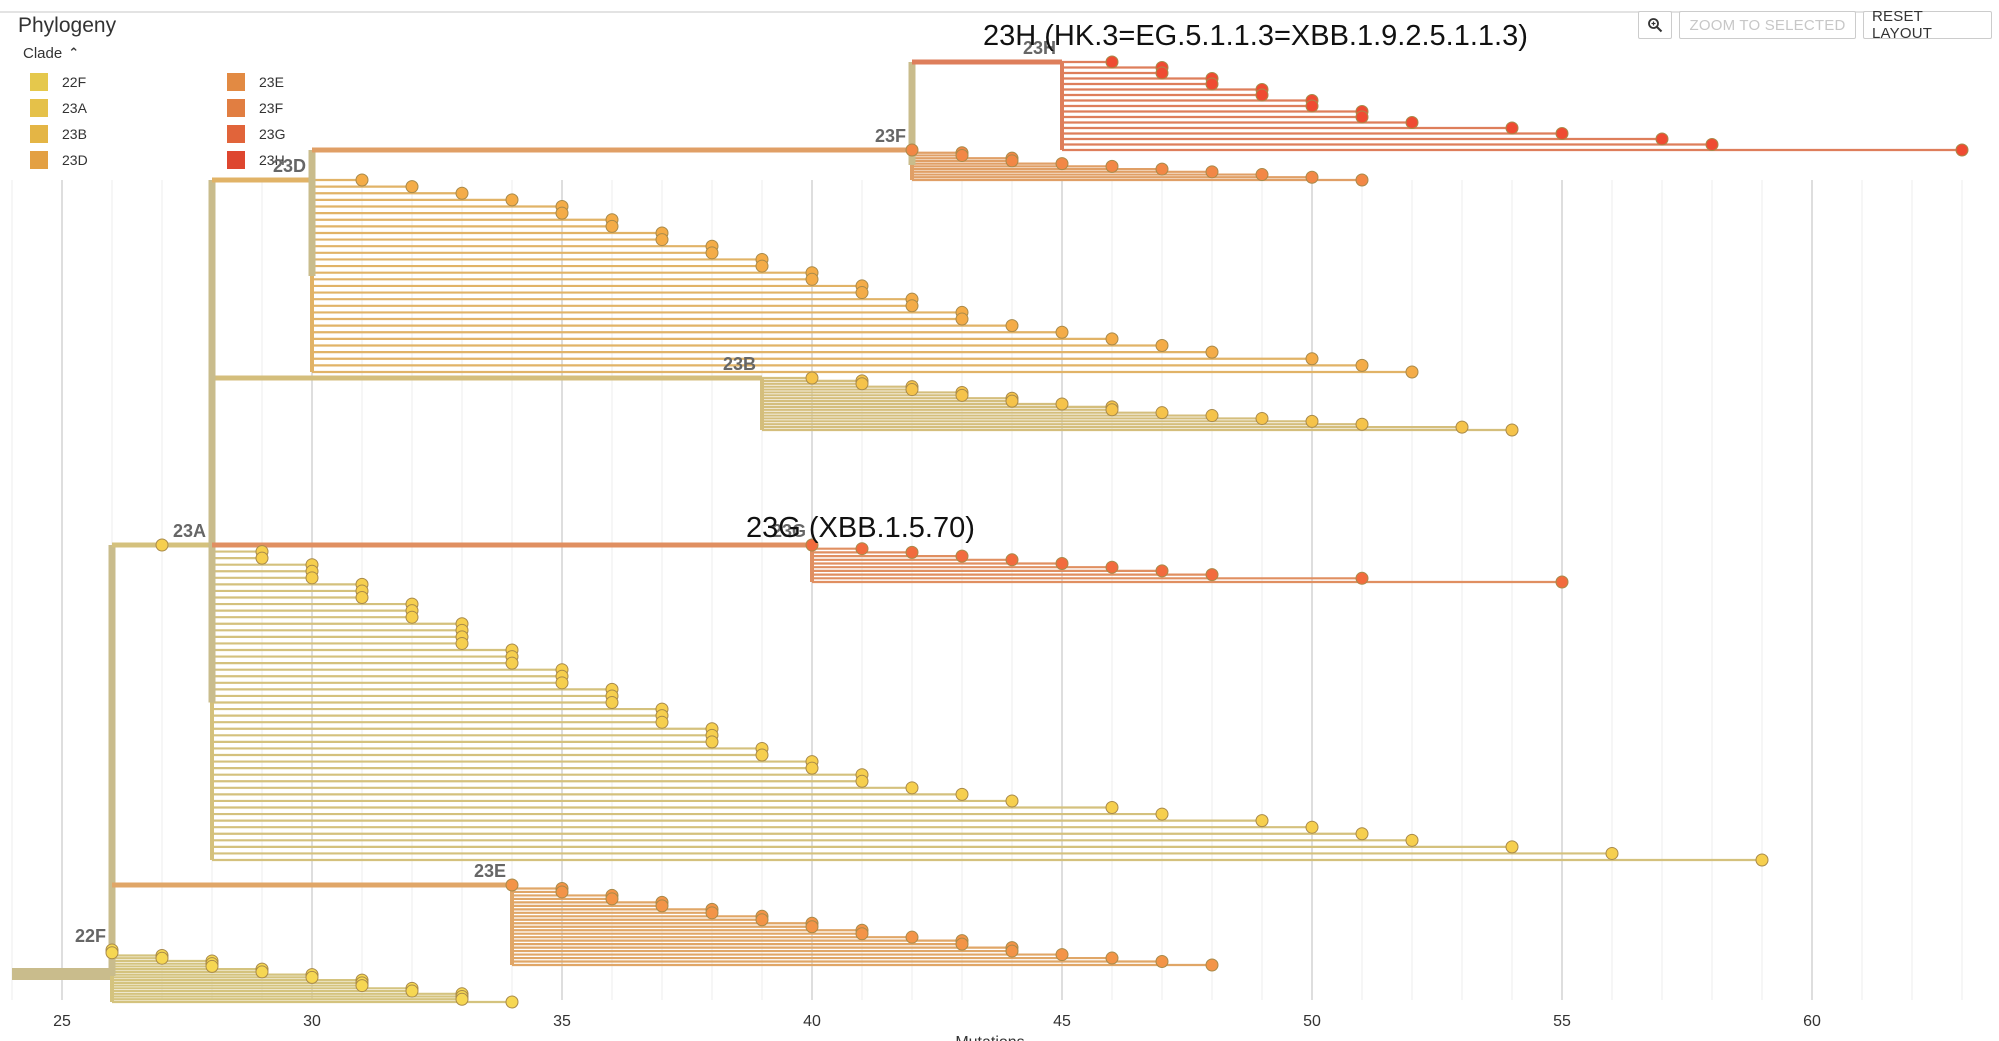  I want to click on zoom-to-selected-button: ZOOM TO SELECTED, so click(1767, 25).